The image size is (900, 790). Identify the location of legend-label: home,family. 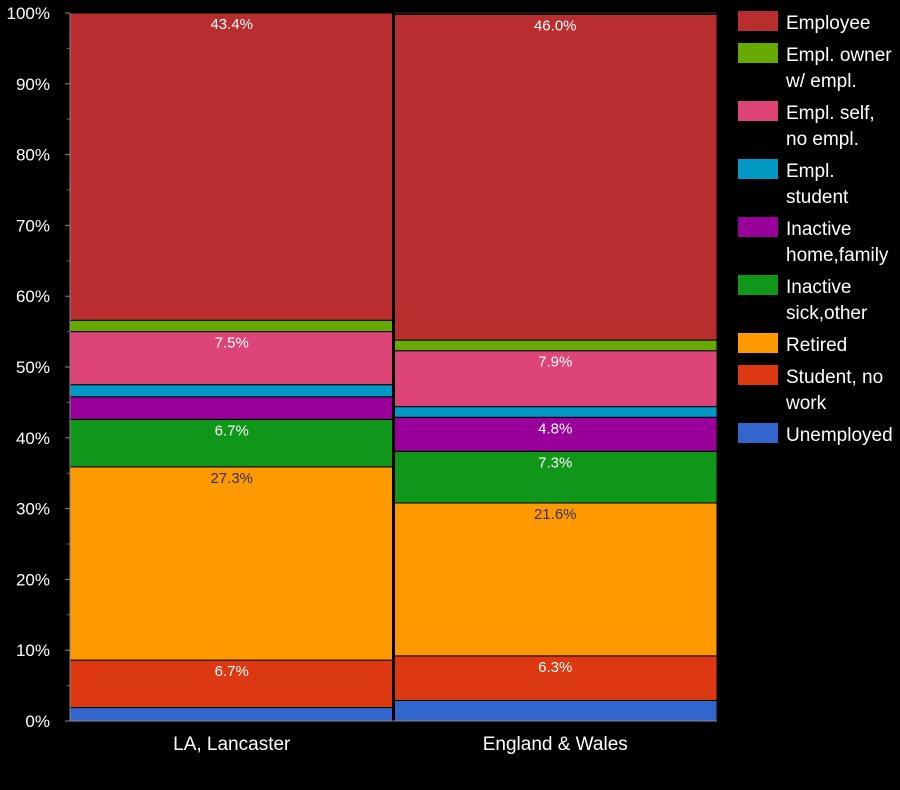
(837, 255).